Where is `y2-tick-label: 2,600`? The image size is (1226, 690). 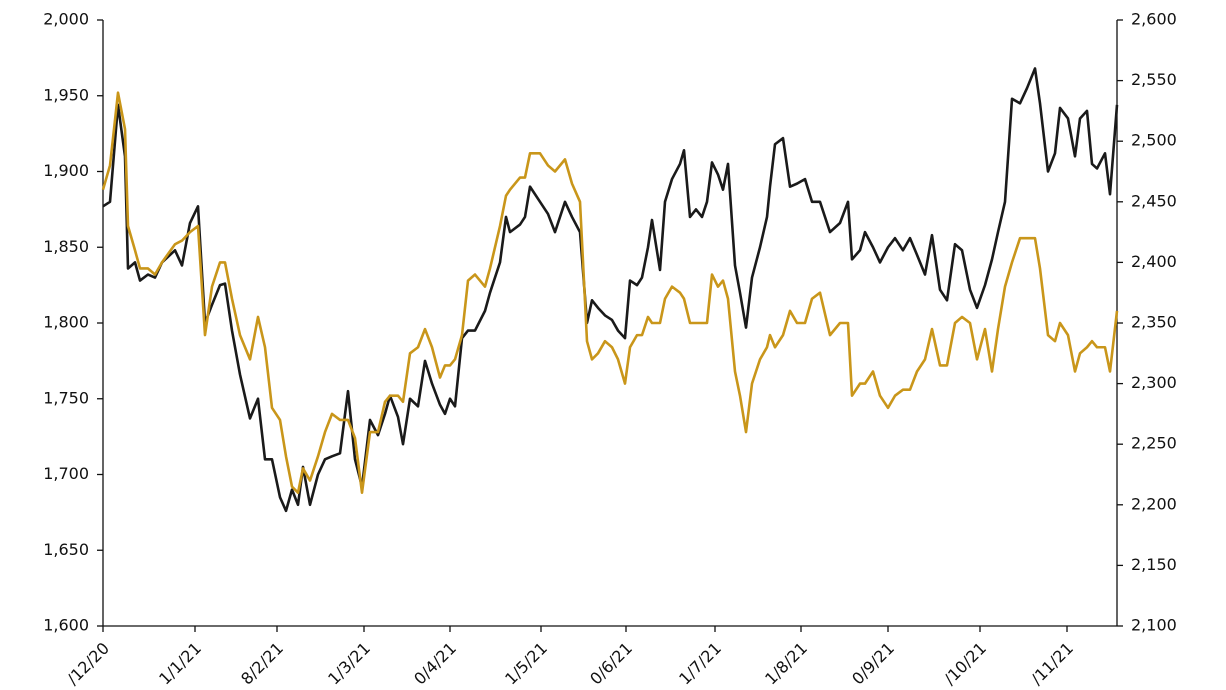 y2-tick-label: 2,600 is located at coordinates (1154, 19).